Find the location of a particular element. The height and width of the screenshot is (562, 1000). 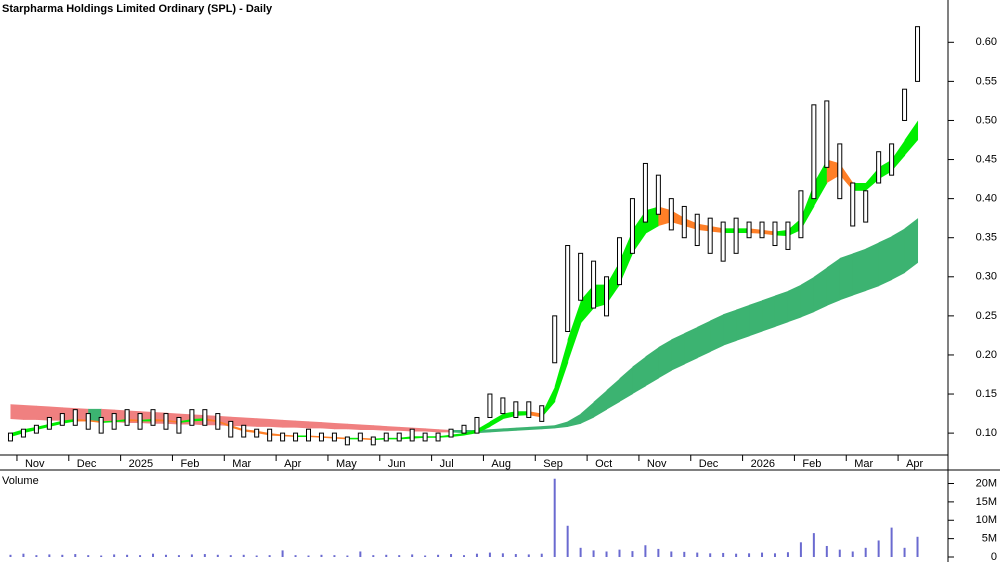

x-tick-label: Dec is located at coordinates (709, 464).